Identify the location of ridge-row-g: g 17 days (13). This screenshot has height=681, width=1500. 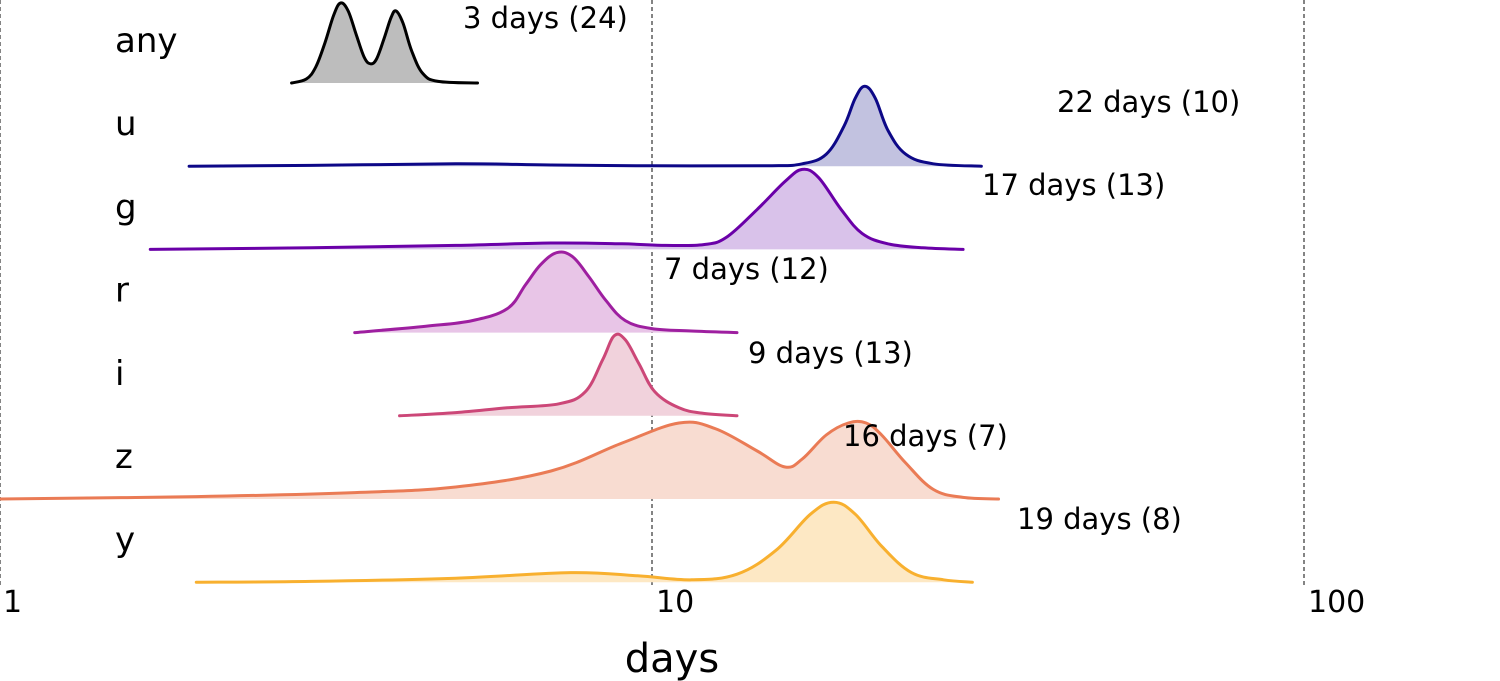
(640, 209).